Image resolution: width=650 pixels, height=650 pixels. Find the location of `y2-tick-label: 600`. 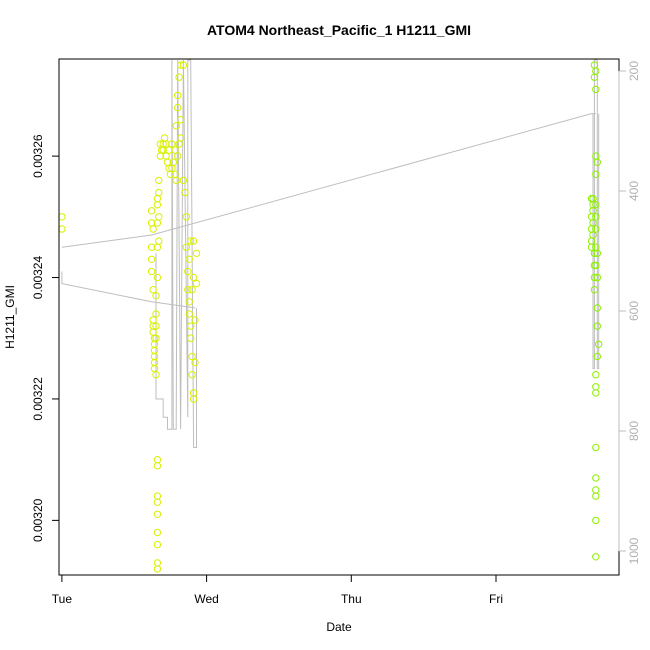

y2-tick-label: 600 is located at coordinates (634, 311).